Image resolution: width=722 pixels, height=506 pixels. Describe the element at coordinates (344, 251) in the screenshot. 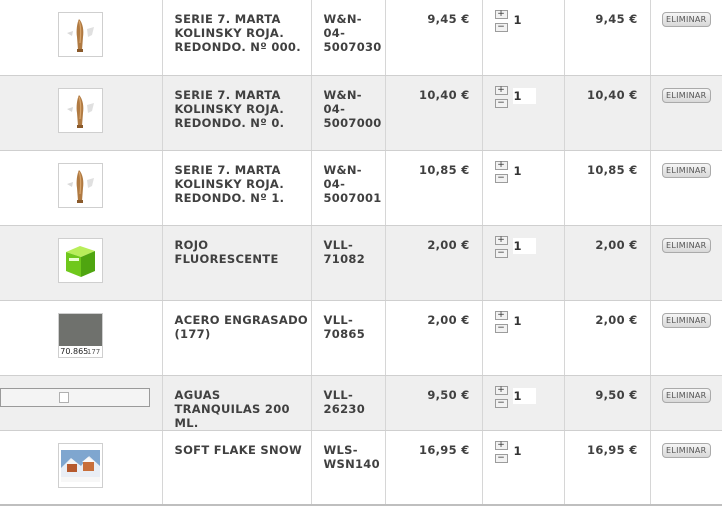

I see `product-ref: VLL- 71082` at that location.